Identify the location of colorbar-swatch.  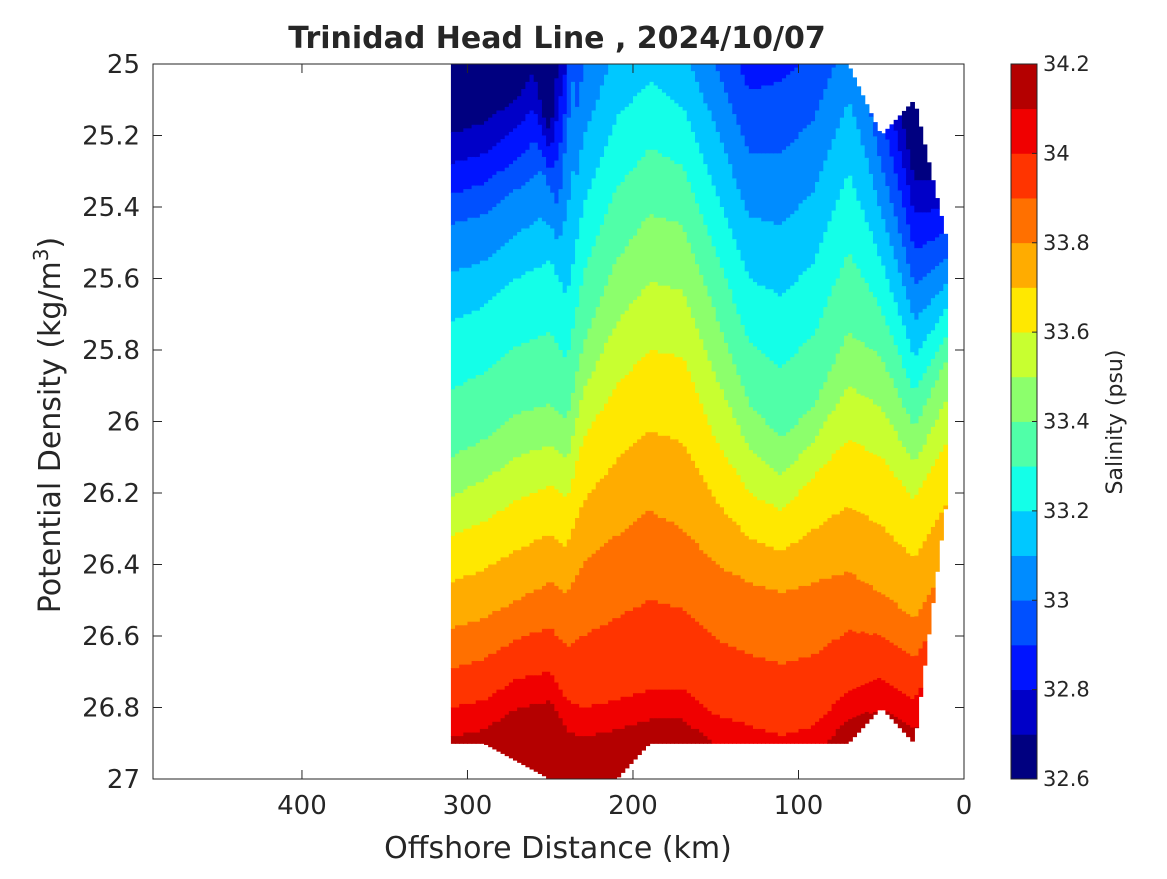
(1024, 712).